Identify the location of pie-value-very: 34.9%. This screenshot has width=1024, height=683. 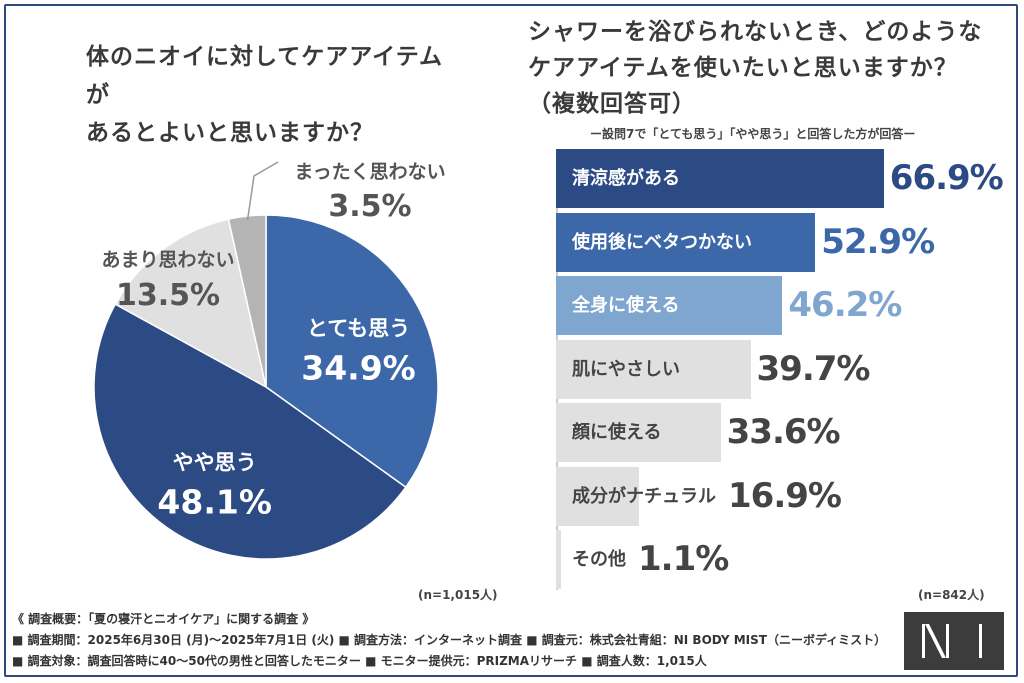
(358, 368).